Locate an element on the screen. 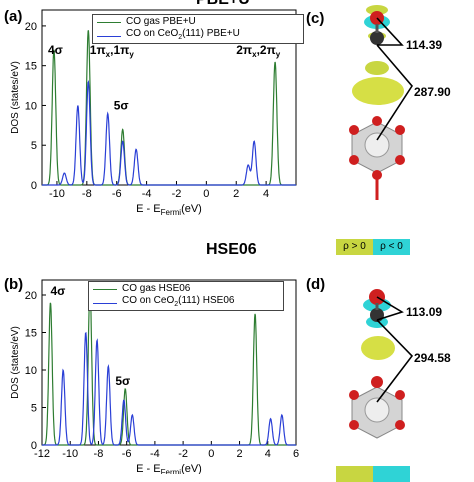  co-adsorption-structure-pbe: 114.39 287.90 is located at coordinates (400, 102).